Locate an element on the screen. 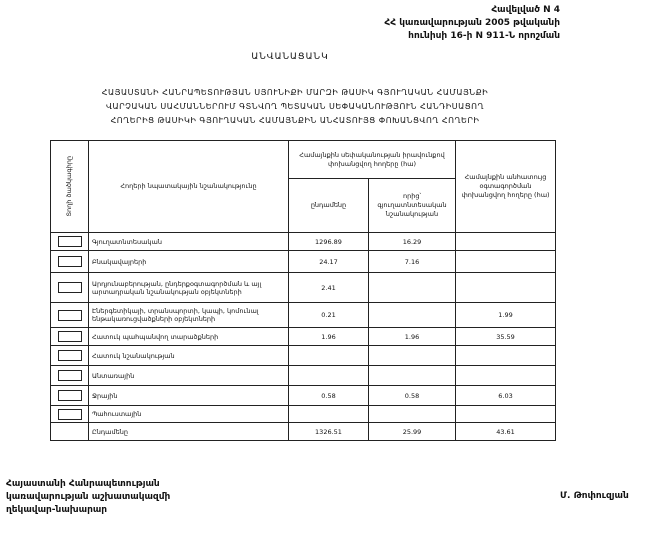  table-row: Պահուստային is located at coordinates (303, 414).